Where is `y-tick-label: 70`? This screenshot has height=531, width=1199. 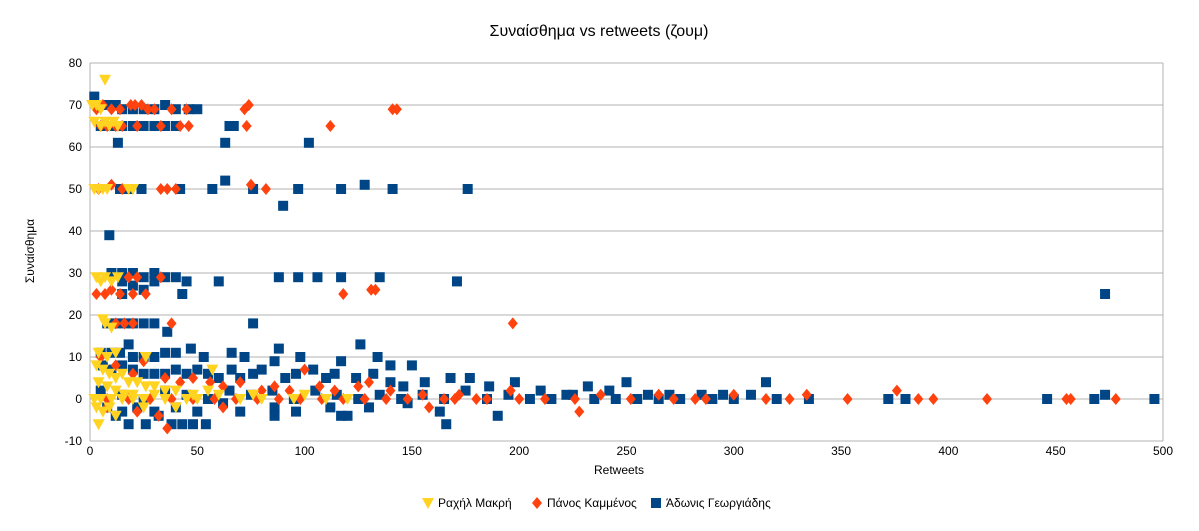 y-tick-label: 70 is located at coordinates (76, 105).